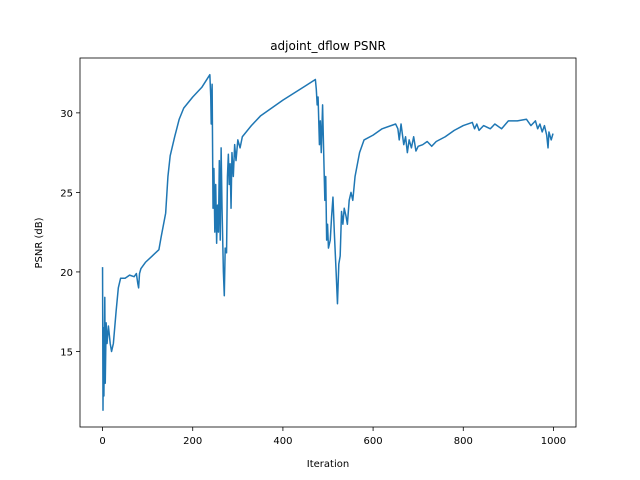  Describe the element at coordinates (192, 441) in the screenshot. I see `x-tick-label: 200` at that location.